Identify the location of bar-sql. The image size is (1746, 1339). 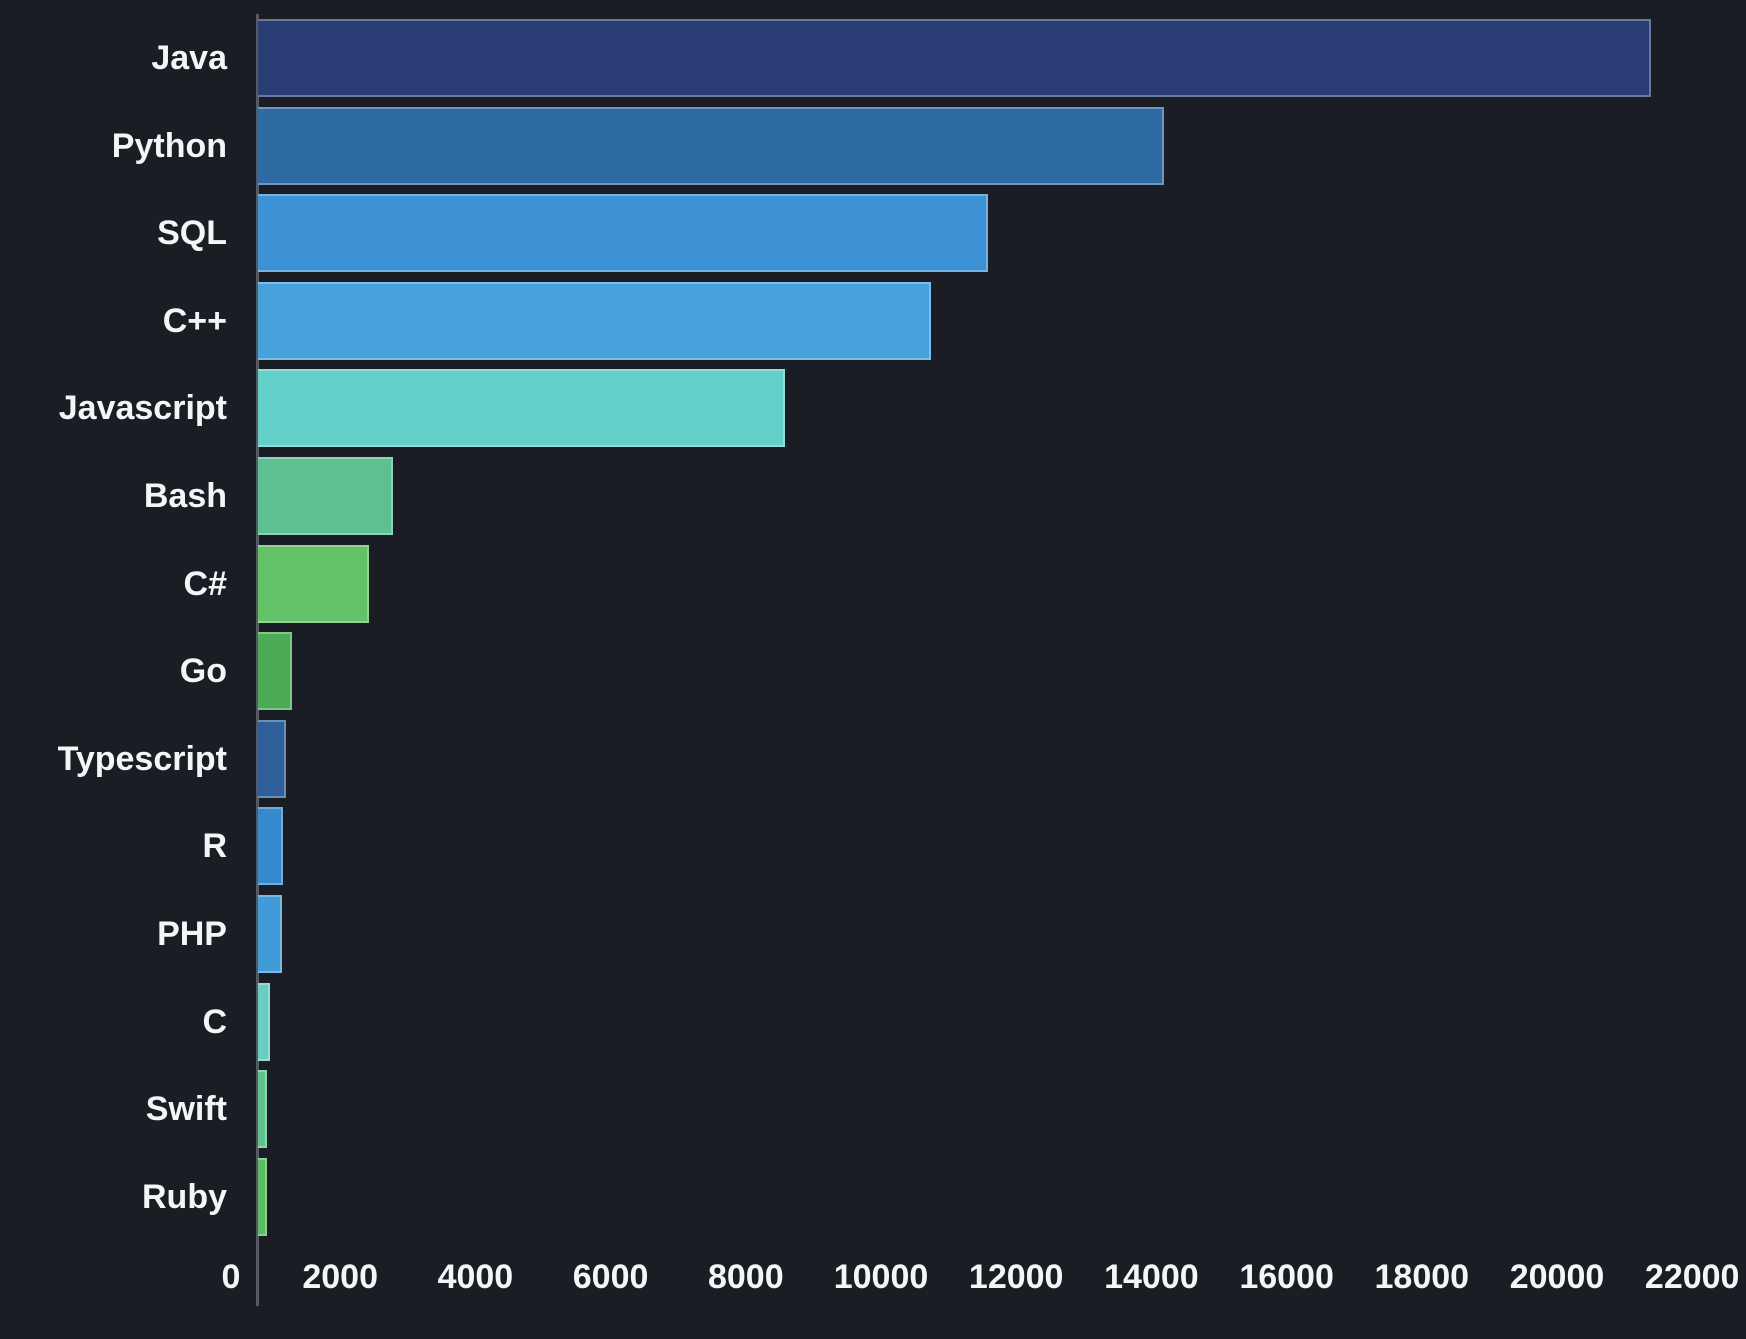
(623, 233).